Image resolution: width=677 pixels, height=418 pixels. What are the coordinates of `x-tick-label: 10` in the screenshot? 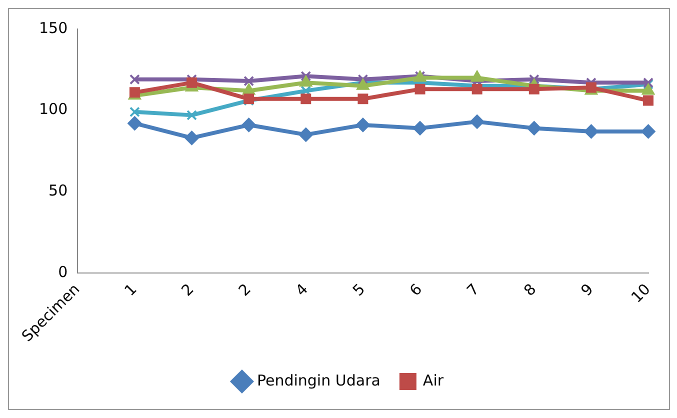 It's located at (641, 293).